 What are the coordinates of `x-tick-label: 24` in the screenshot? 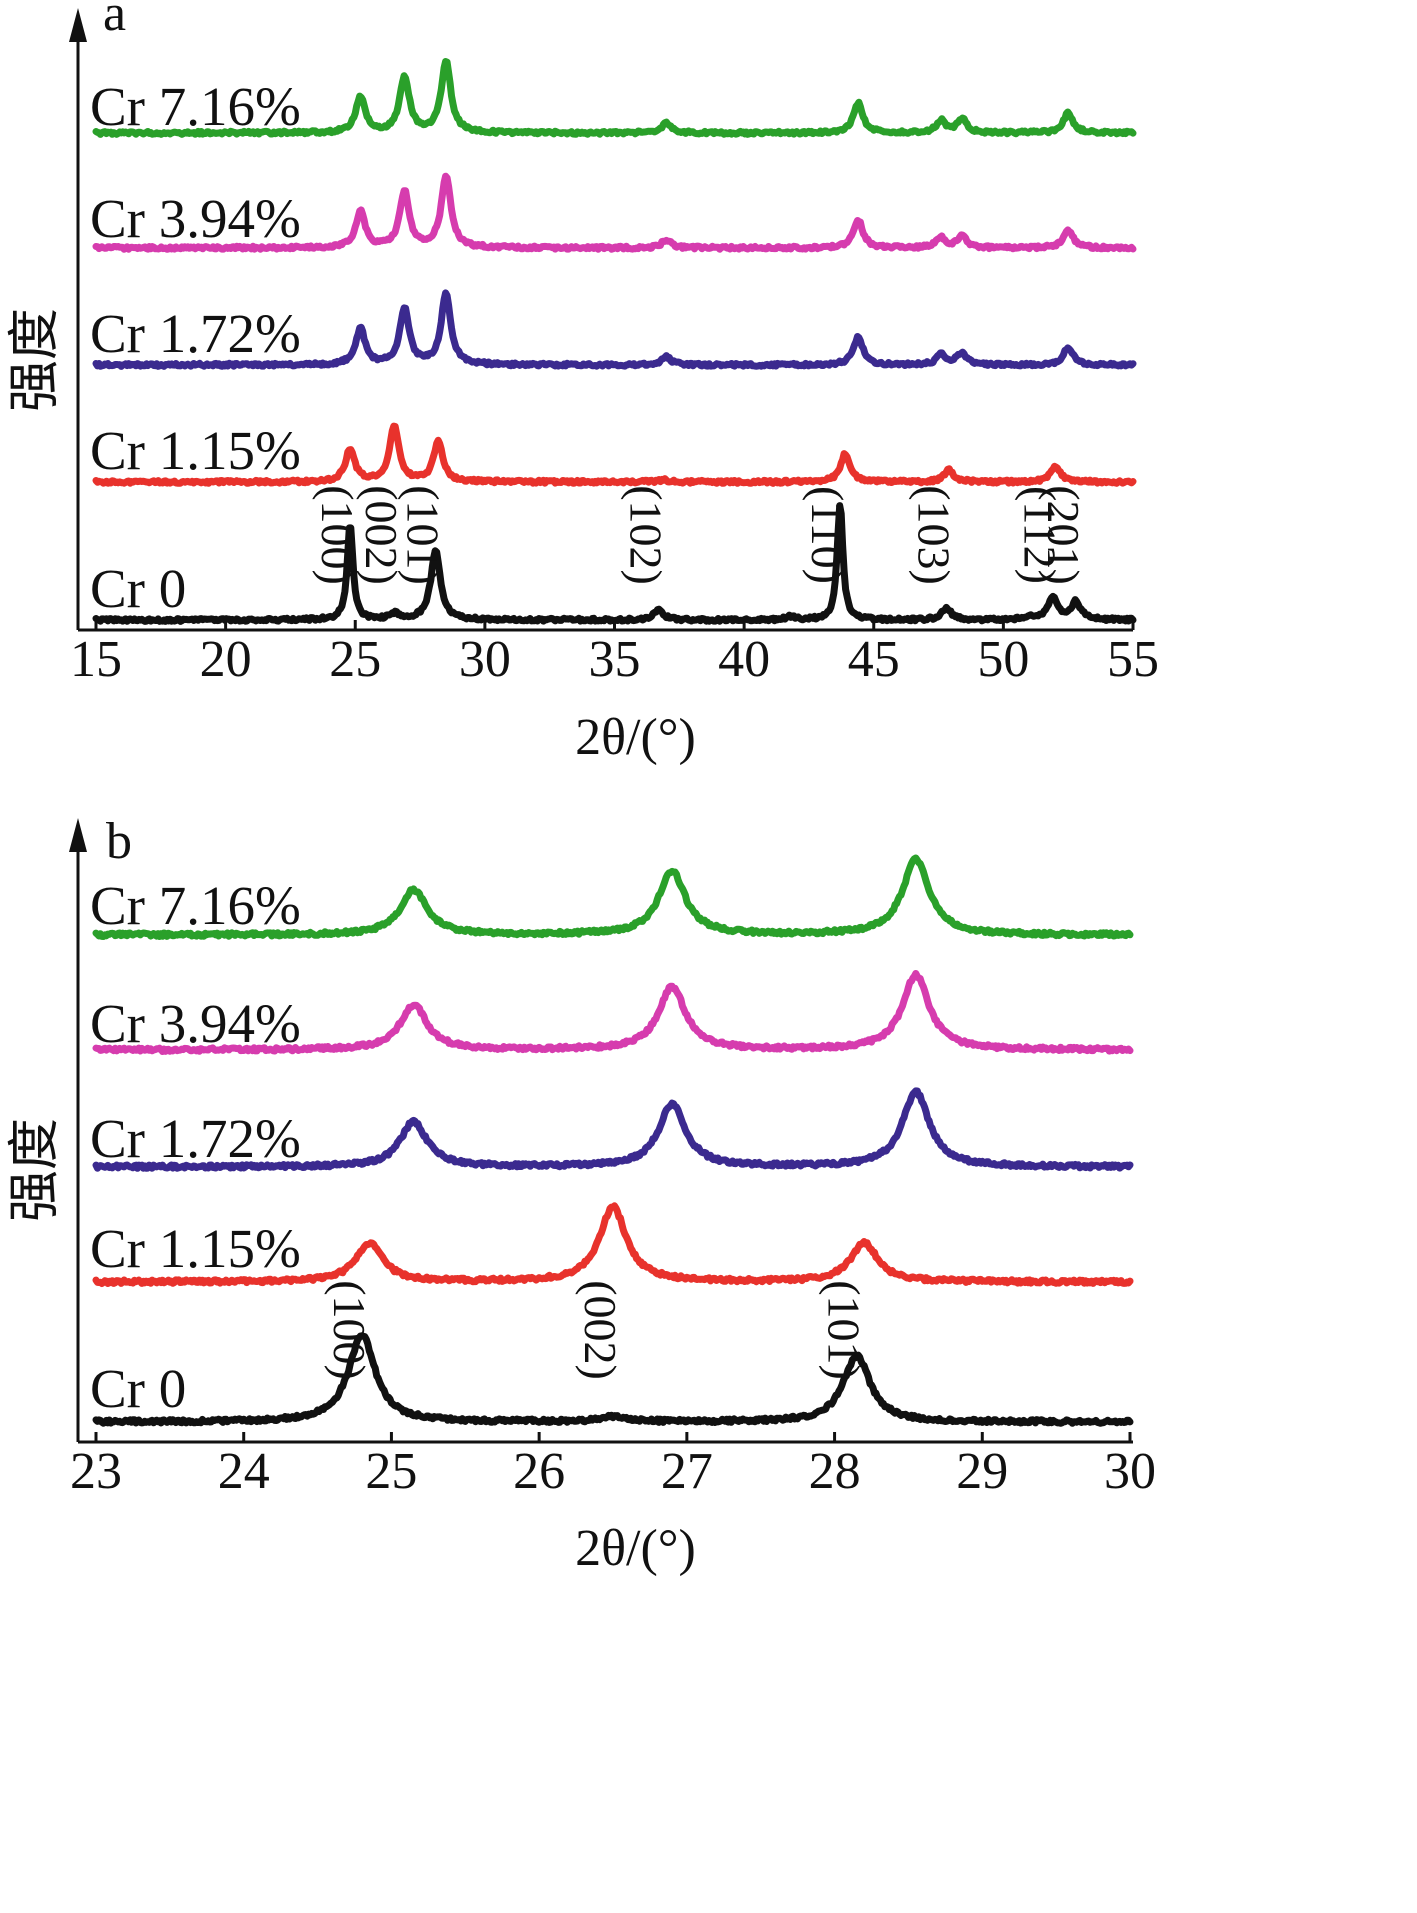 It's located at (244, 1471).